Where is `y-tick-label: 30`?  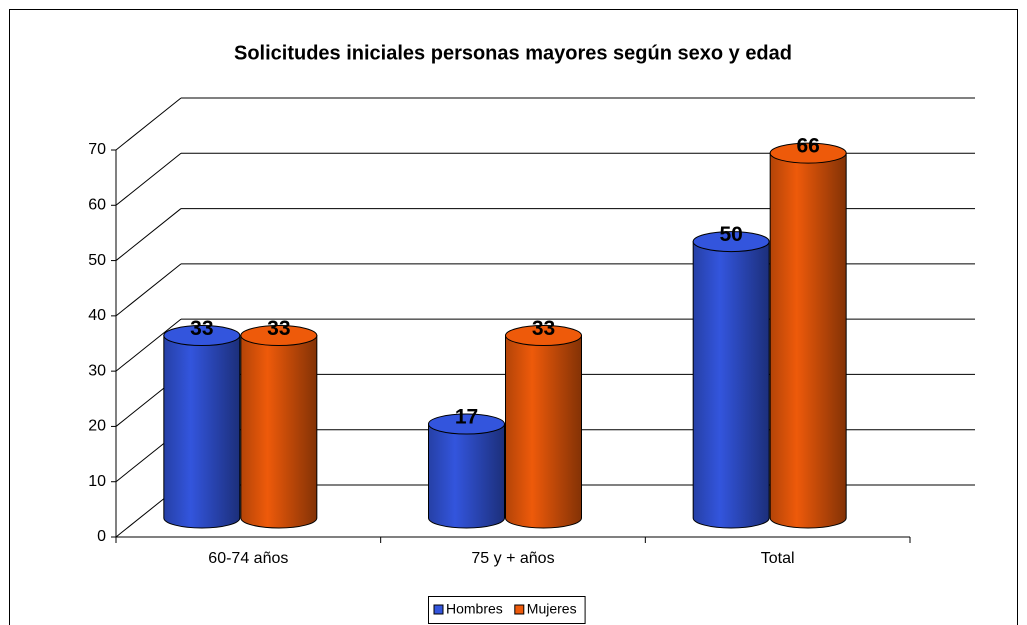 y-tick-label: 30 is located at coordinates (97, 370).